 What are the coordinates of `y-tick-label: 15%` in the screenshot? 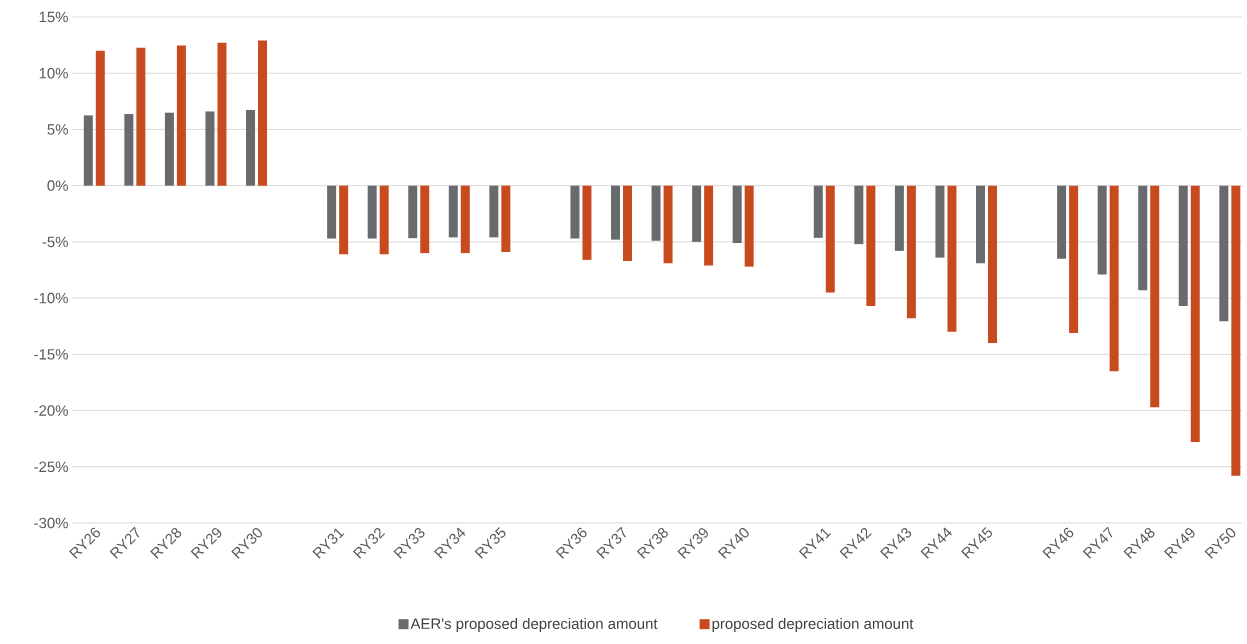 It's located at (53, 17).